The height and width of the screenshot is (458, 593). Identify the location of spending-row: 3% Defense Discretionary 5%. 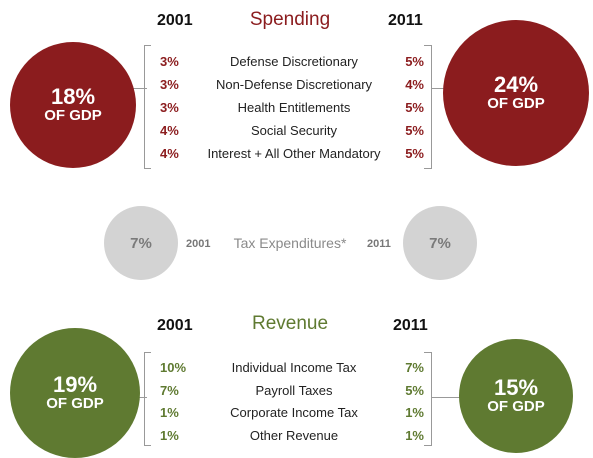
(292, 63).